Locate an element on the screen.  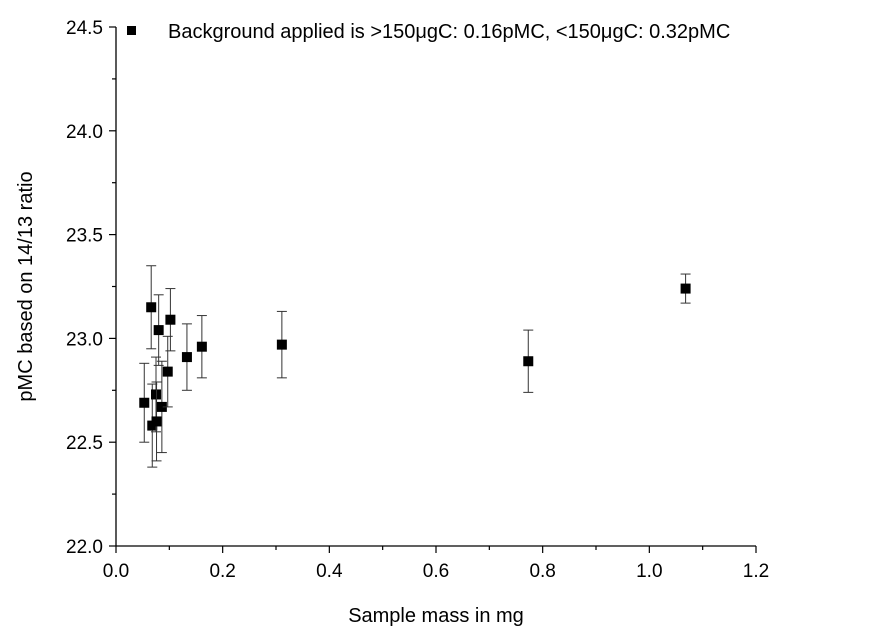
y-tick-label: 22.0 is located at coordinates (84, 547).